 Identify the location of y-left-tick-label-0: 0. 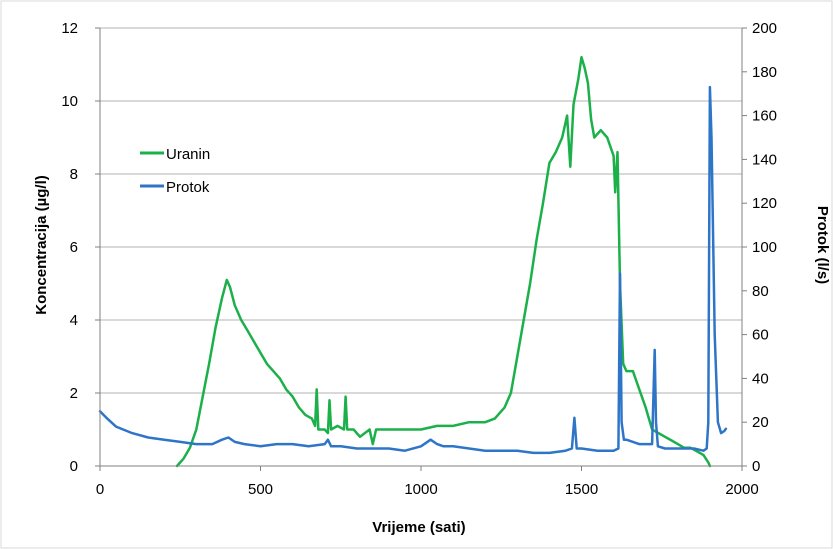
(74, 466).